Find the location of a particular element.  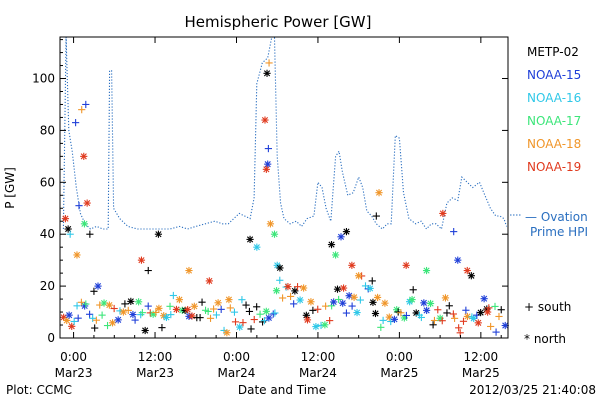

chart-title: Hemispheric Power [GW] is located at coordinates (278, 22).